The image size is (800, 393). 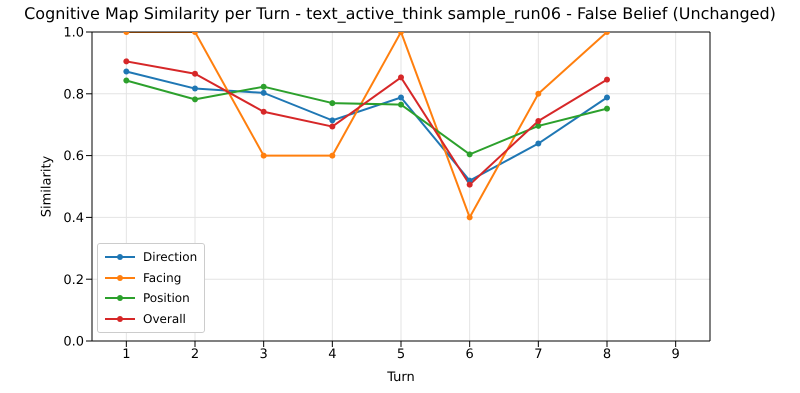 What do you see at coordinates (470, 354) in the screenshot?
I see `x-tick-label: 6` at bounding box center [470, 354].